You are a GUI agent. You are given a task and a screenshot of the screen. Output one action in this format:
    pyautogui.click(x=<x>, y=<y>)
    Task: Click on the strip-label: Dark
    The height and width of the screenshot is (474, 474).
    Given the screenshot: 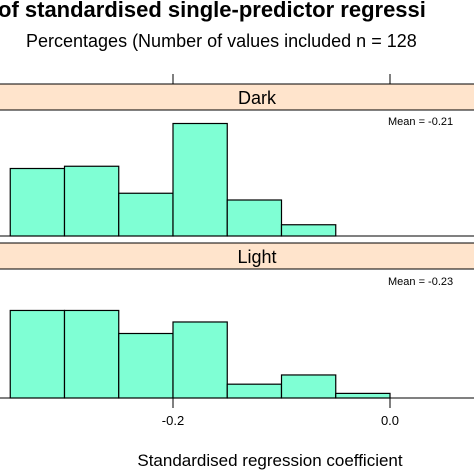 What is the action you would take?
    pyautogui.click(x=257, y=98)
    